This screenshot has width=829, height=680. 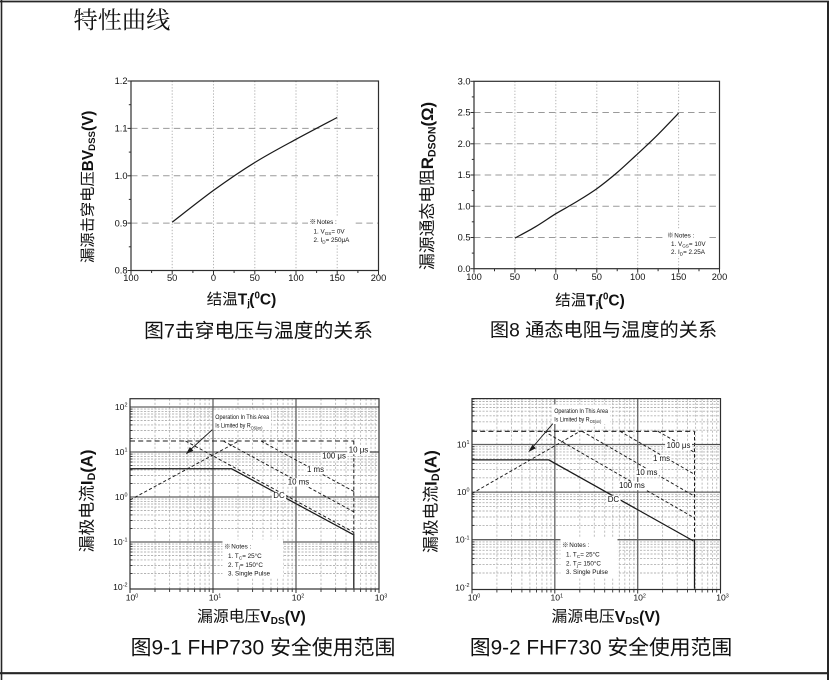 What do you see at coordinates (121, 129) in the screenshot?
I see `svg-text: 1.1` at bounding box center [121, 129].